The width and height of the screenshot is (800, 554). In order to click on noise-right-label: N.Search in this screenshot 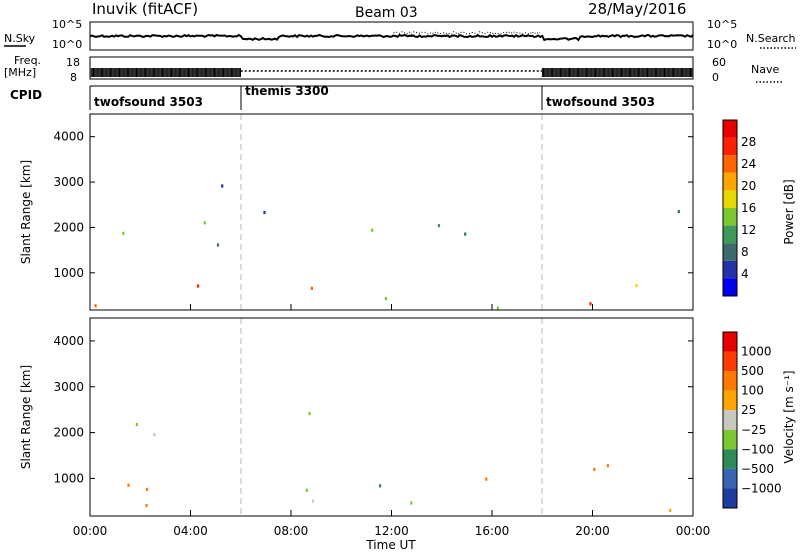, I will do `click(771, 38)`.